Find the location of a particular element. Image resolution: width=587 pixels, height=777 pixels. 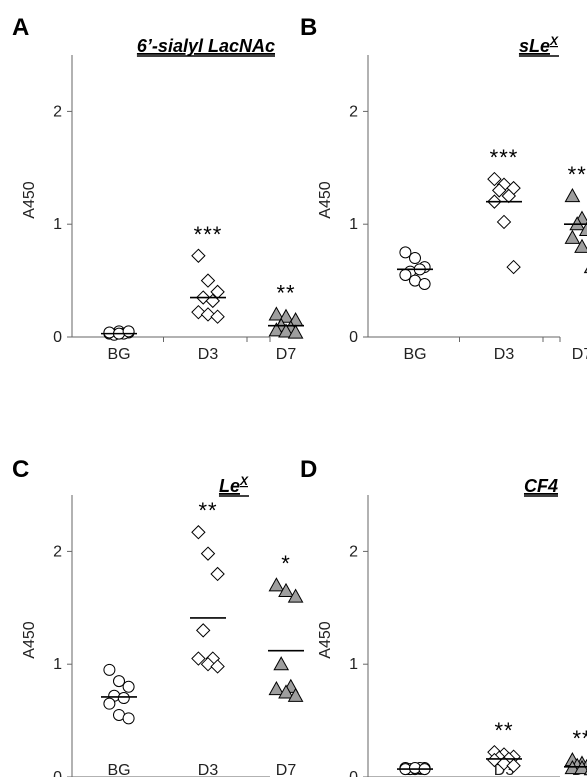

panel-title: LeX is located at coordinates (234, 485).